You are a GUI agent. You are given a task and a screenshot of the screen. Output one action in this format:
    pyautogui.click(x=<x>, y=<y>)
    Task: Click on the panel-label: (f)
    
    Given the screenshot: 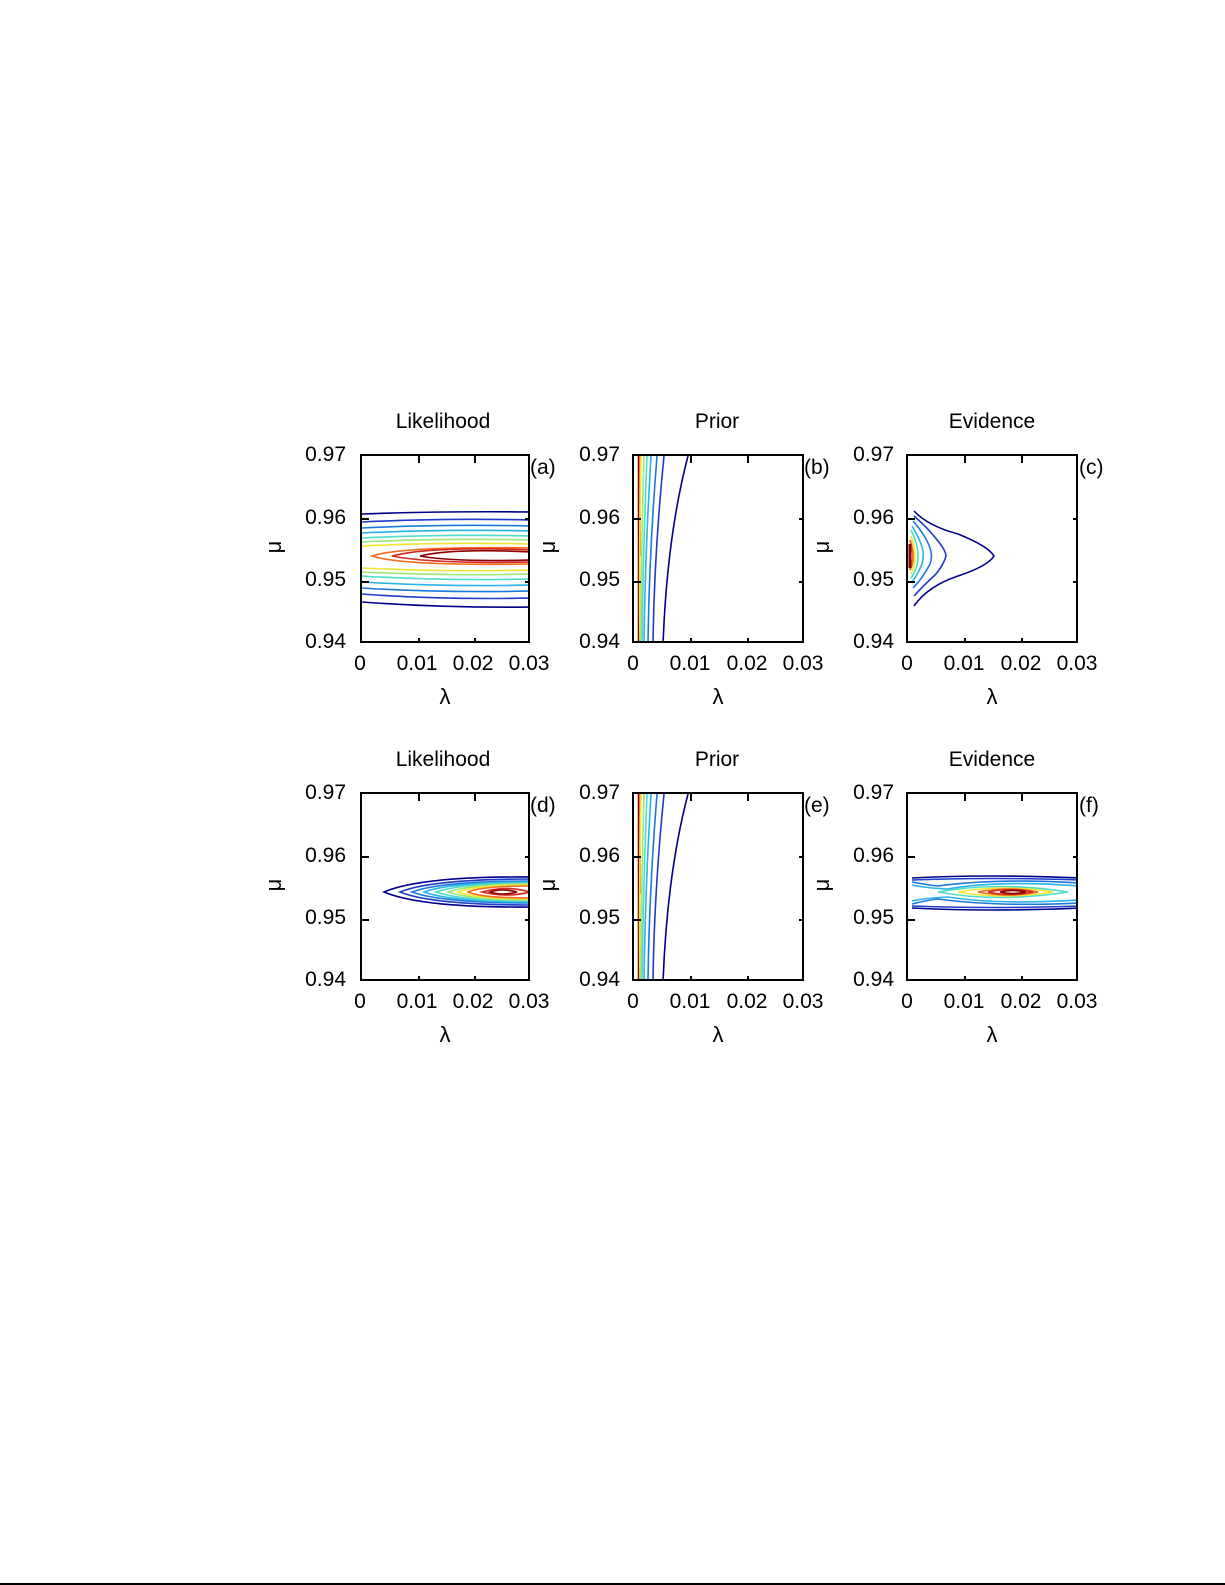 What is the action you would take?
    pyautogui.click(x=1089, y=805)
    